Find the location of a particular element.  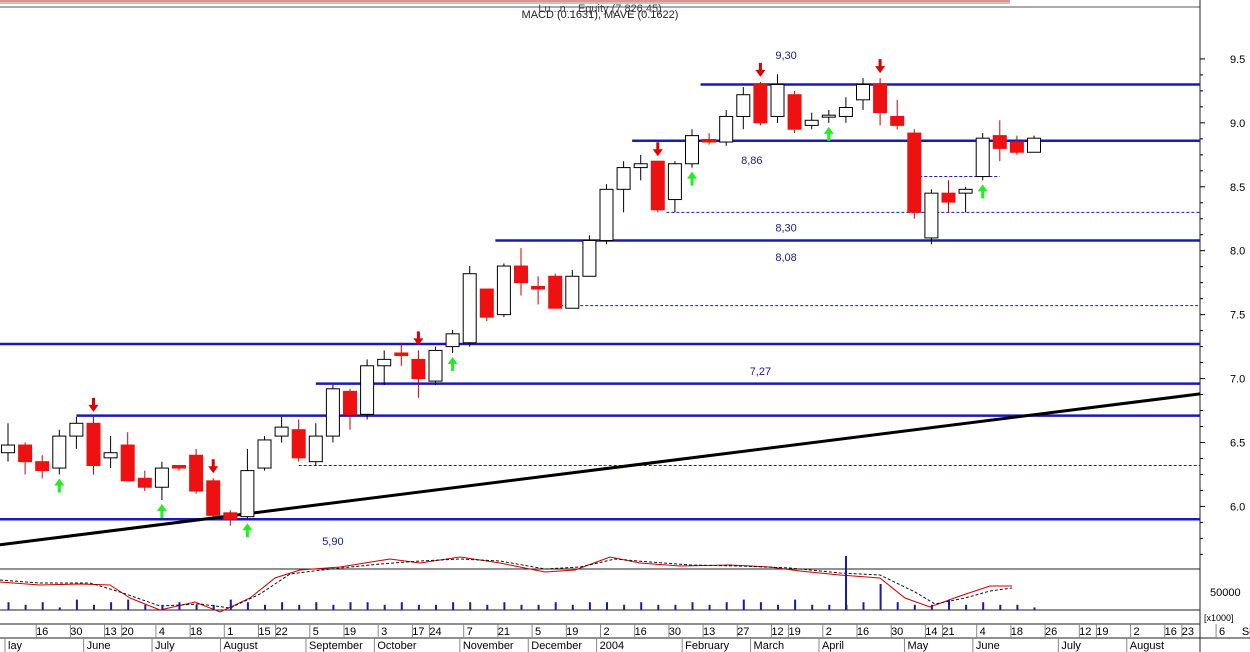

day-label: 4 is located at coordinates (162, 632).